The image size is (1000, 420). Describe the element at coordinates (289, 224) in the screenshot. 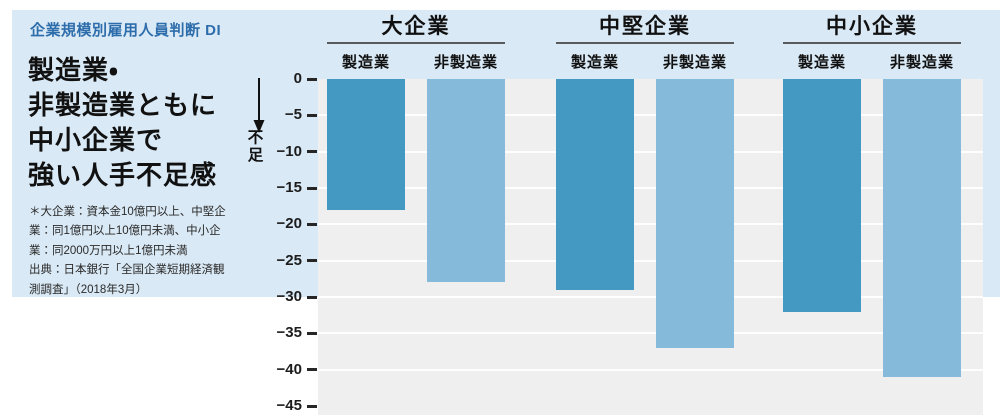

I see `y-axis-tick-label: −20` at that location.